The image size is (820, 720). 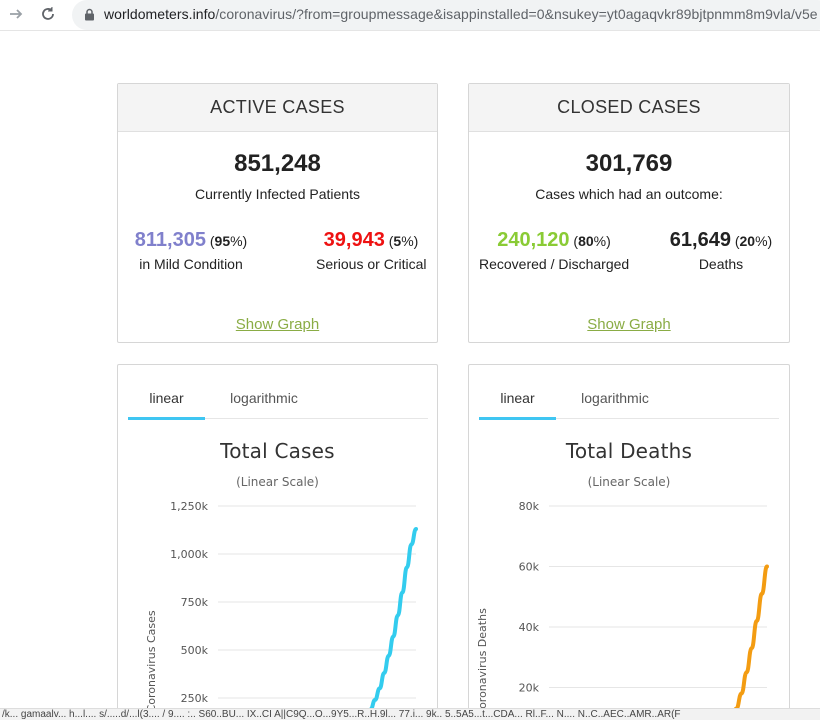 What do you see at coordinates (482, 661) in the screenshot?
I see `y-axis-label: Total Coronavirus Deaths` at bounding box center [482, 661].